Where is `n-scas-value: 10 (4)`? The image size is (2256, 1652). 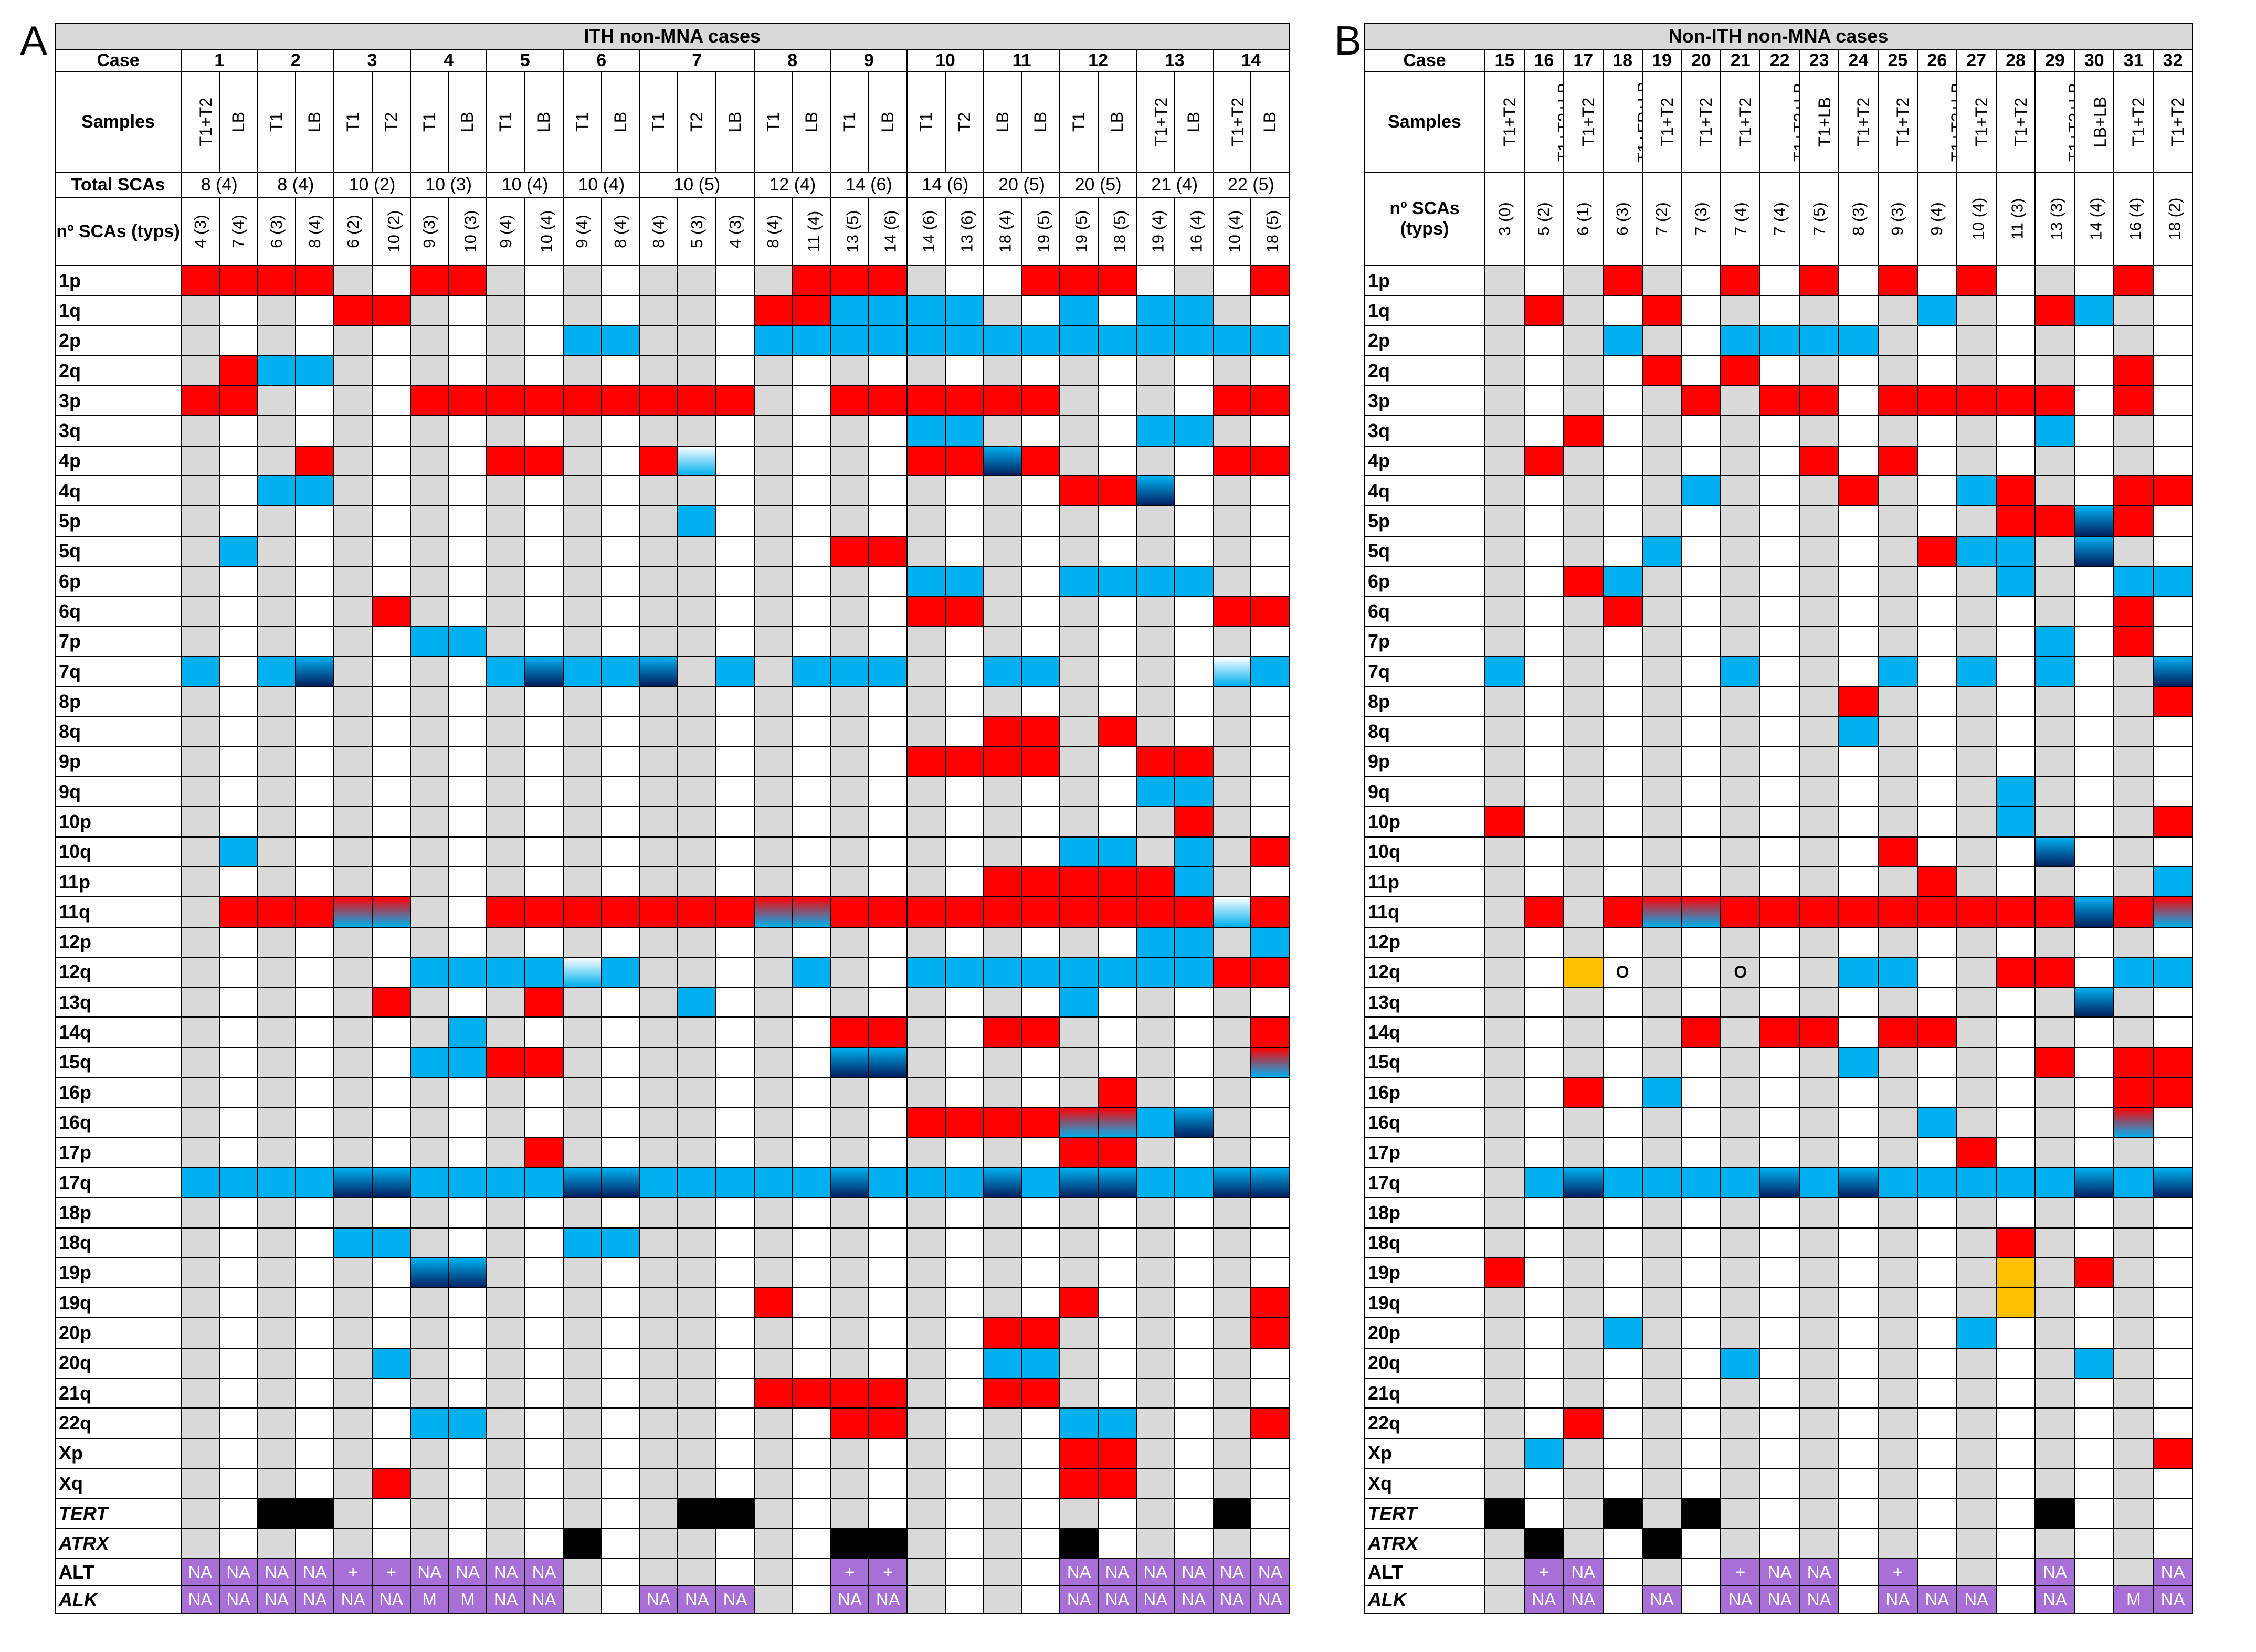
n-scas-value: 10 (4) is located at coordinates (544, 231).